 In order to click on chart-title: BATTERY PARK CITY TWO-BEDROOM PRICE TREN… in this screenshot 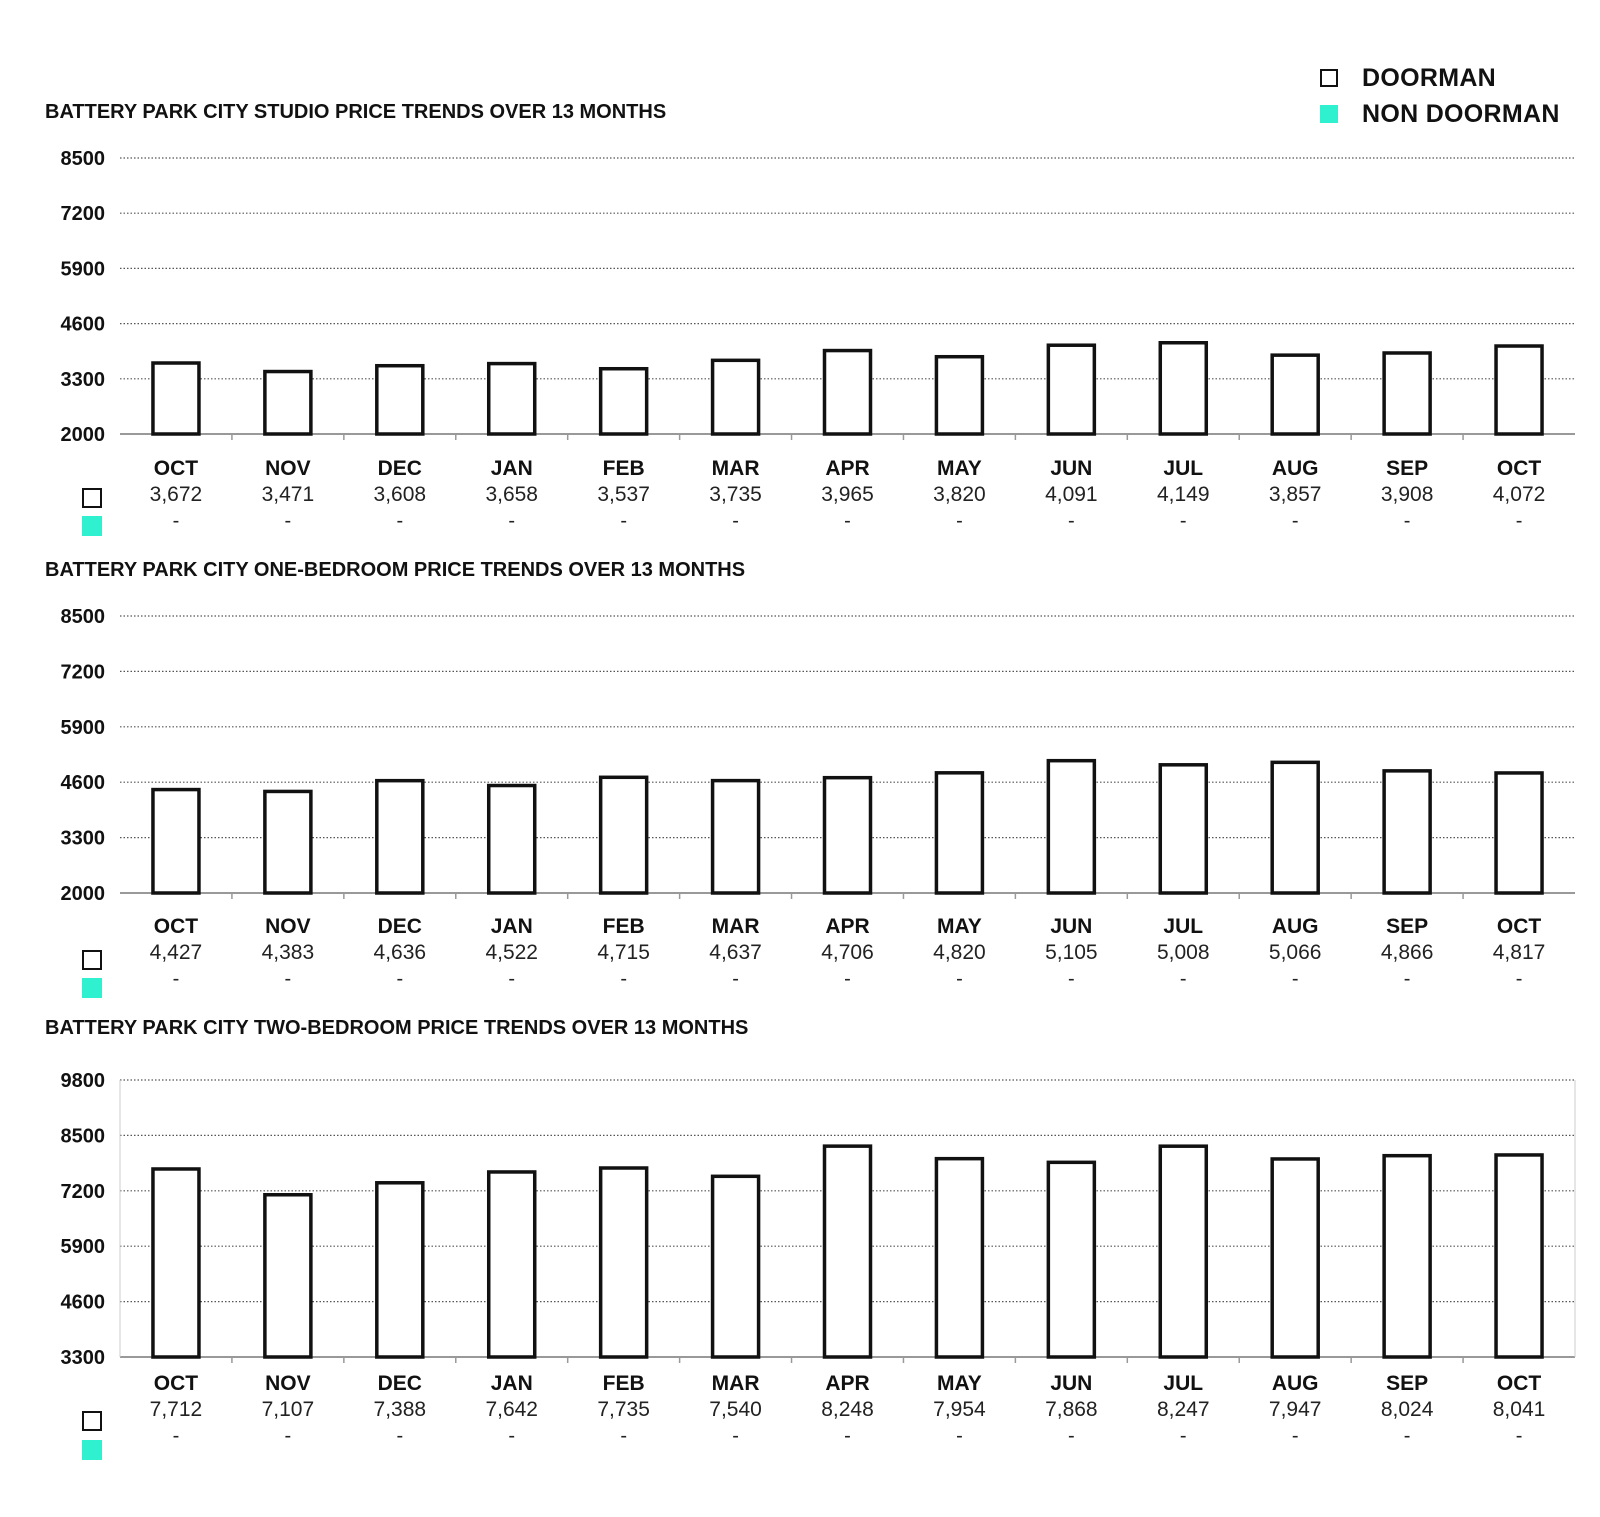, I will do `click(396, 1028)`.